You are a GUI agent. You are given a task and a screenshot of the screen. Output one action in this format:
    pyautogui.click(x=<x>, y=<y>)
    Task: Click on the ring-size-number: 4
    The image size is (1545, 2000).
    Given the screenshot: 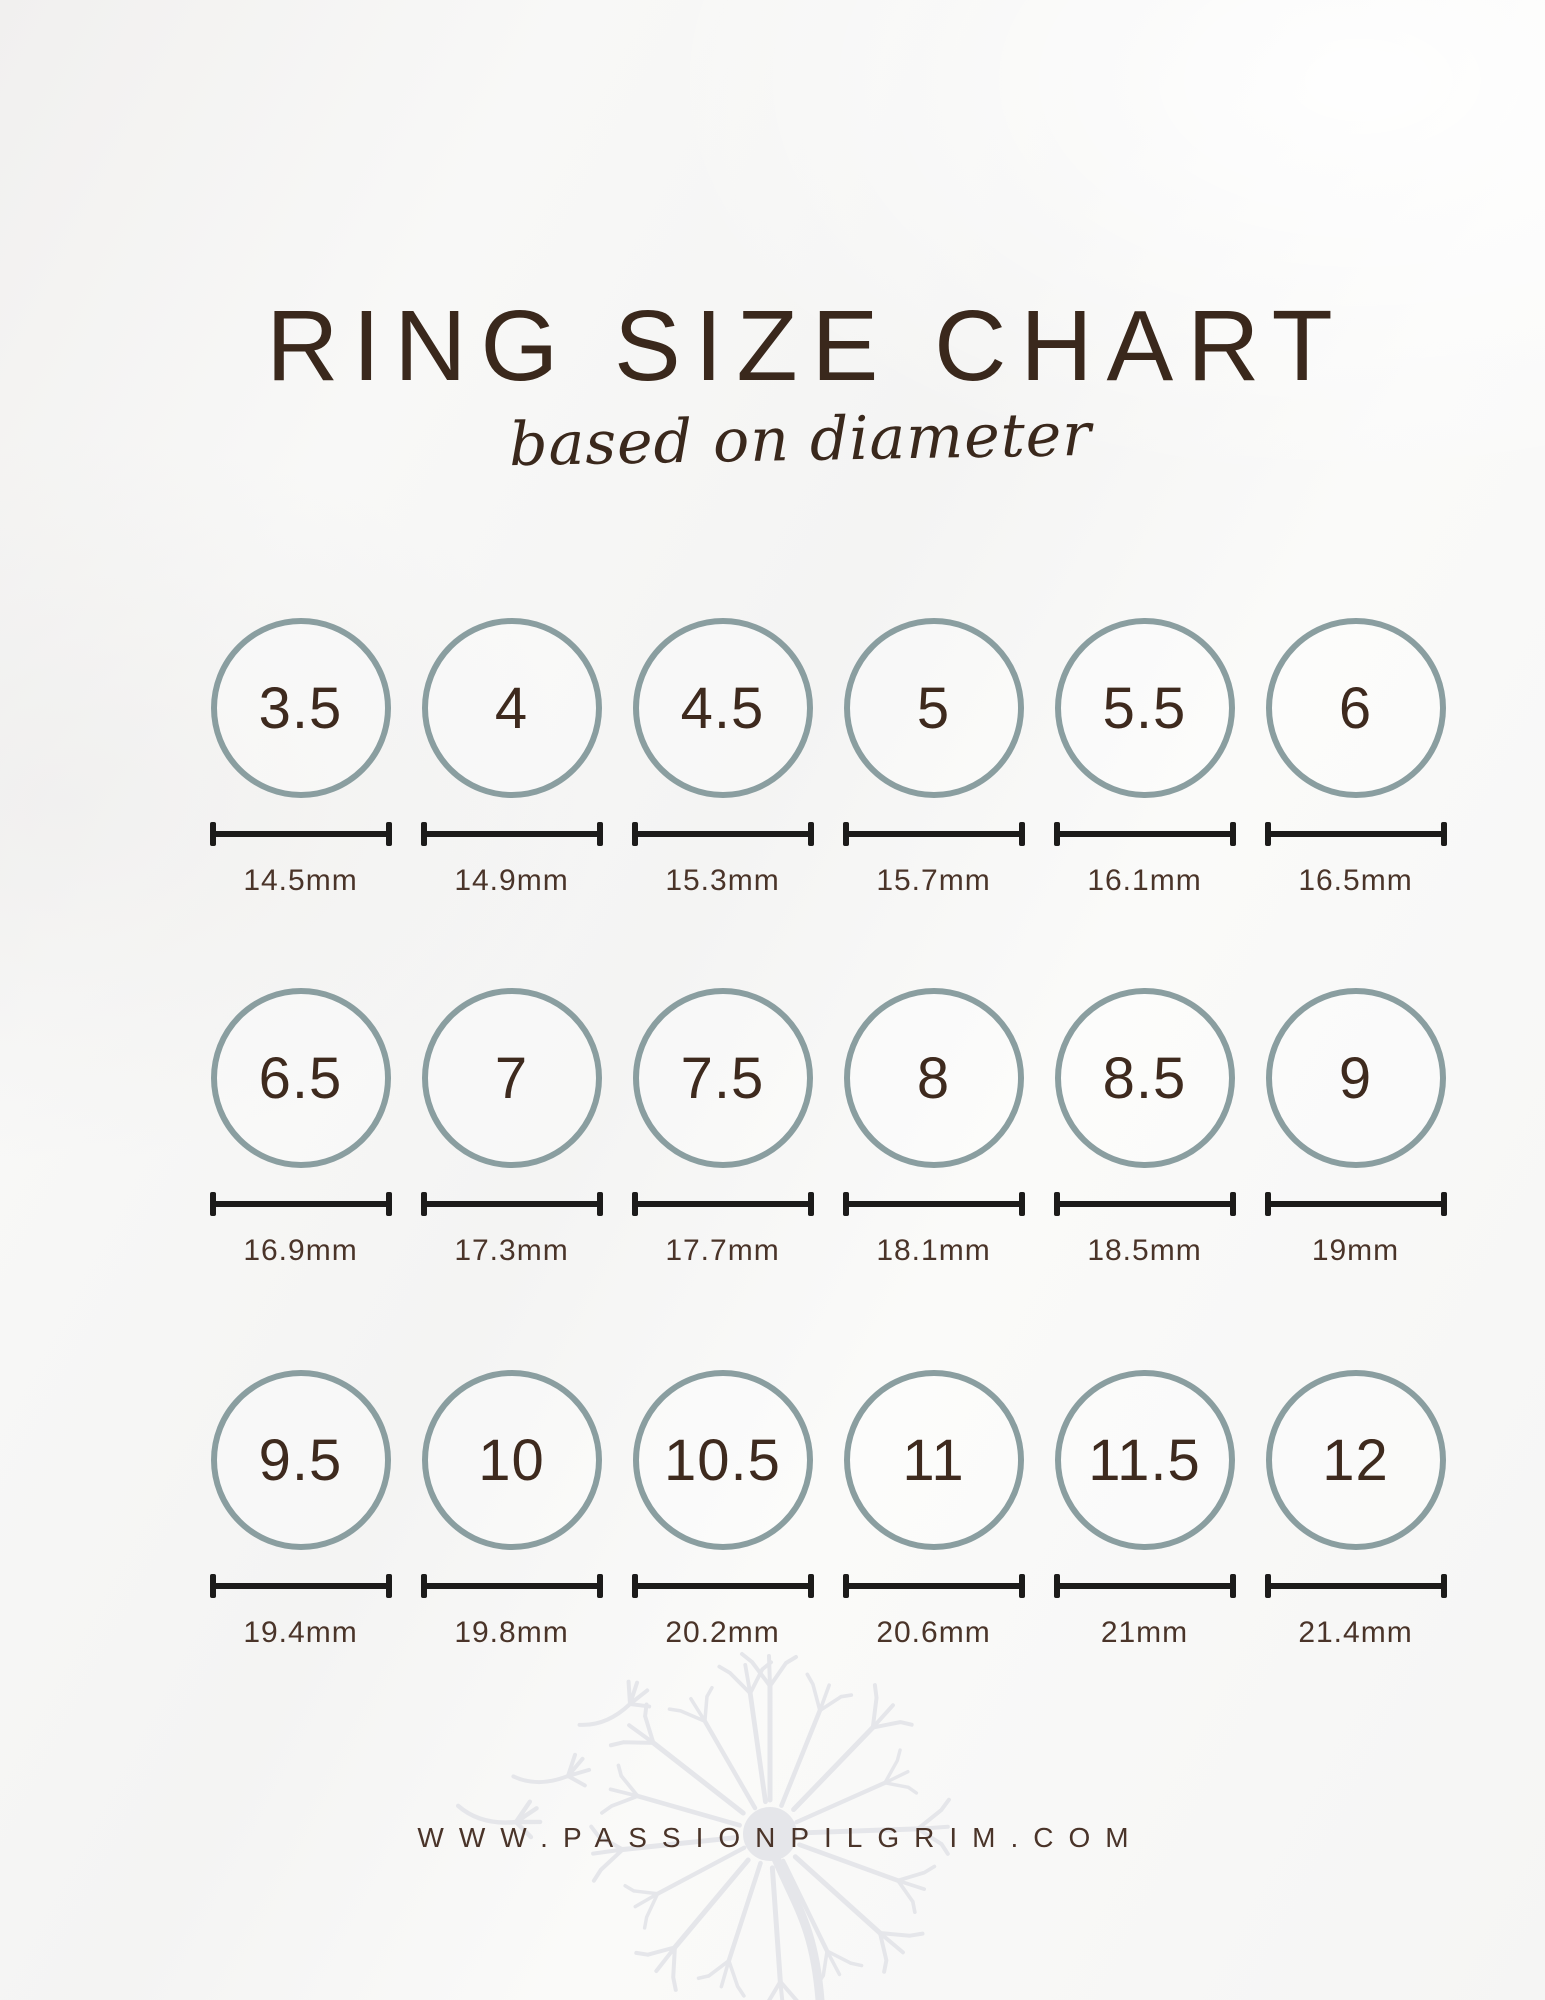 What is the action you would take?
    pyautogui.click(x=511, y=708)
    